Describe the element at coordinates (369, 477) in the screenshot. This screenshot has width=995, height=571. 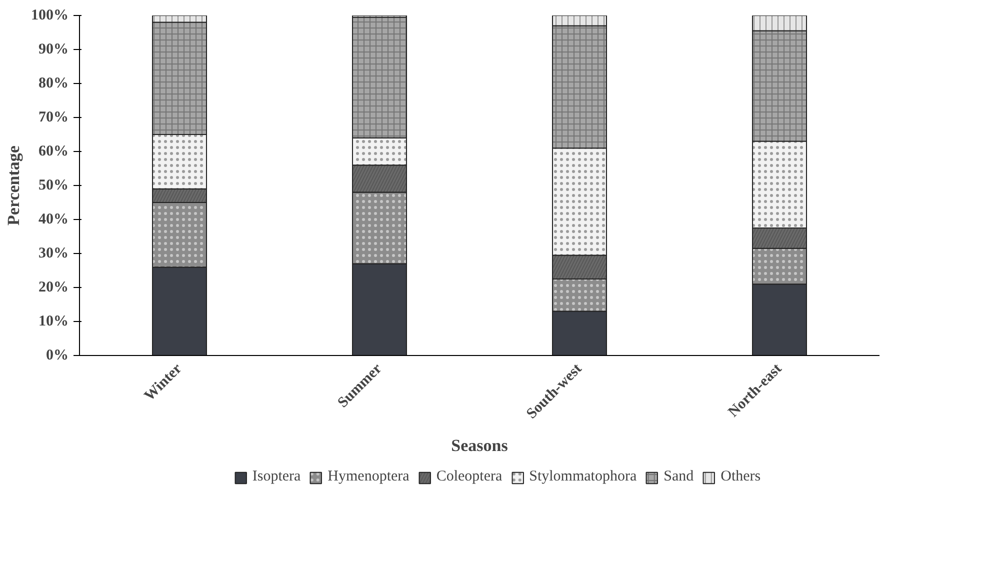
I see `legend-label: Hymenoptera` at that location.